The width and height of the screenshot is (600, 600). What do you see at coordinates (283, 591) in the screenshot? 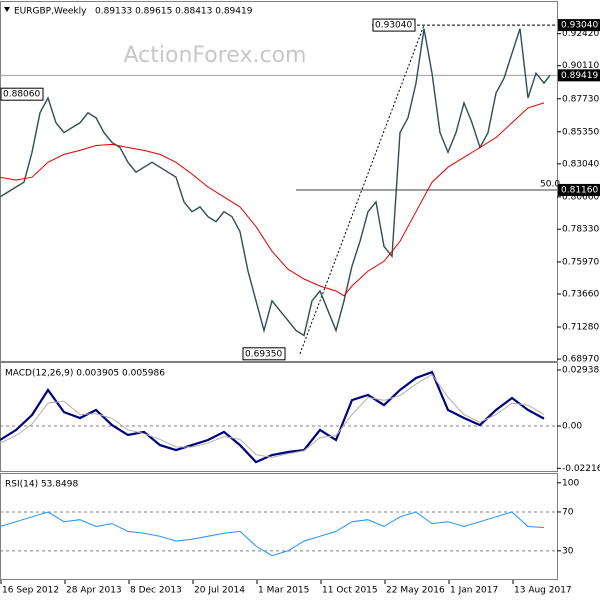
I see `x-tick-label: 1 Mar 2015` at bounding box center [283, 591].